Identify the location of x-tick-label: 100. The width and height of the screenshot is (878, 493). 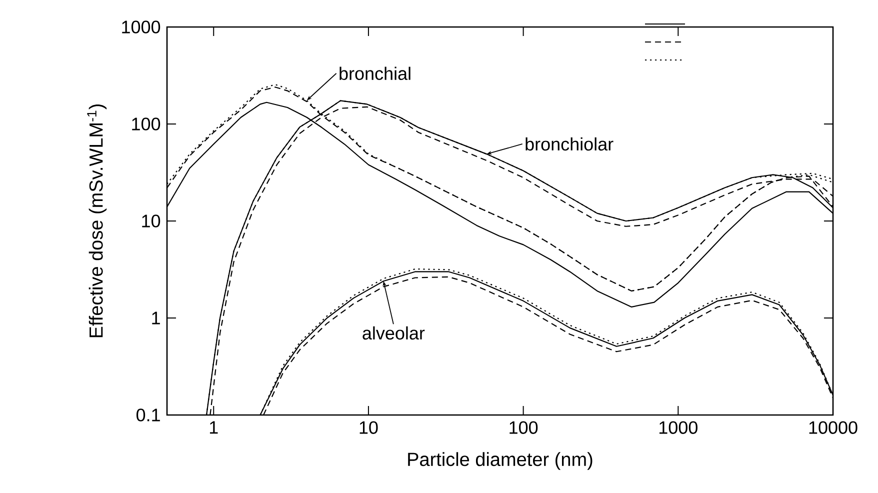
(524, 427).